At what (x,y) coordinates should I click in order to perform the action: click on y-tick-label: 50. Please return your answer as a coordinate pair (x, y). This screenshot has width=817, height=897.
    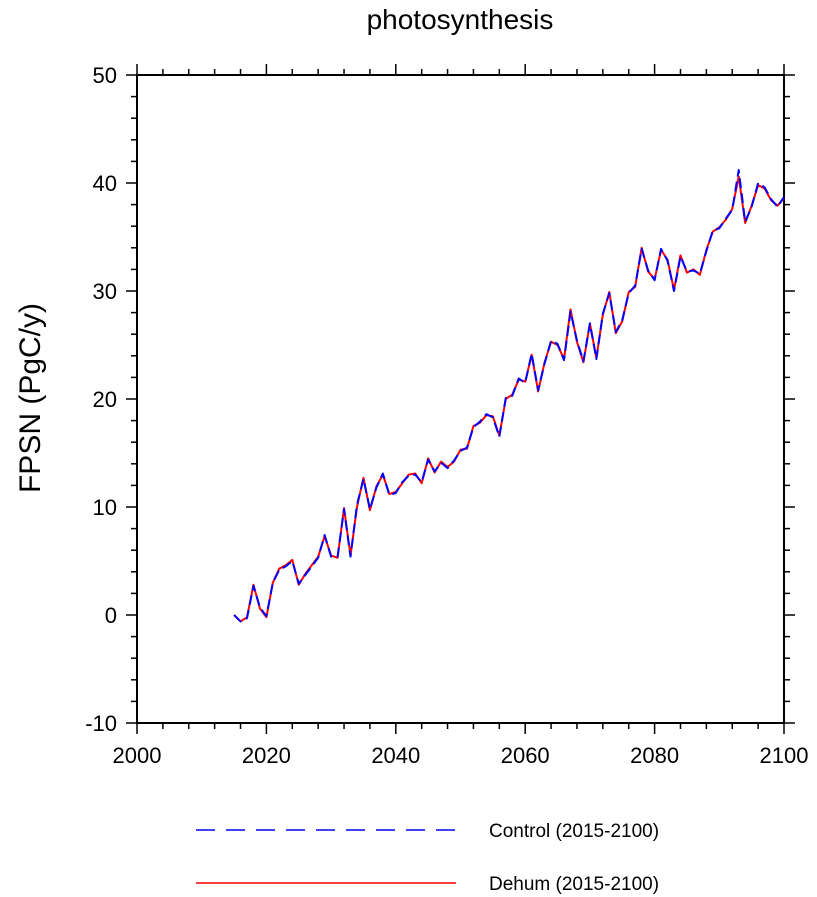
    Looking at the image, I should click on (105, 75).